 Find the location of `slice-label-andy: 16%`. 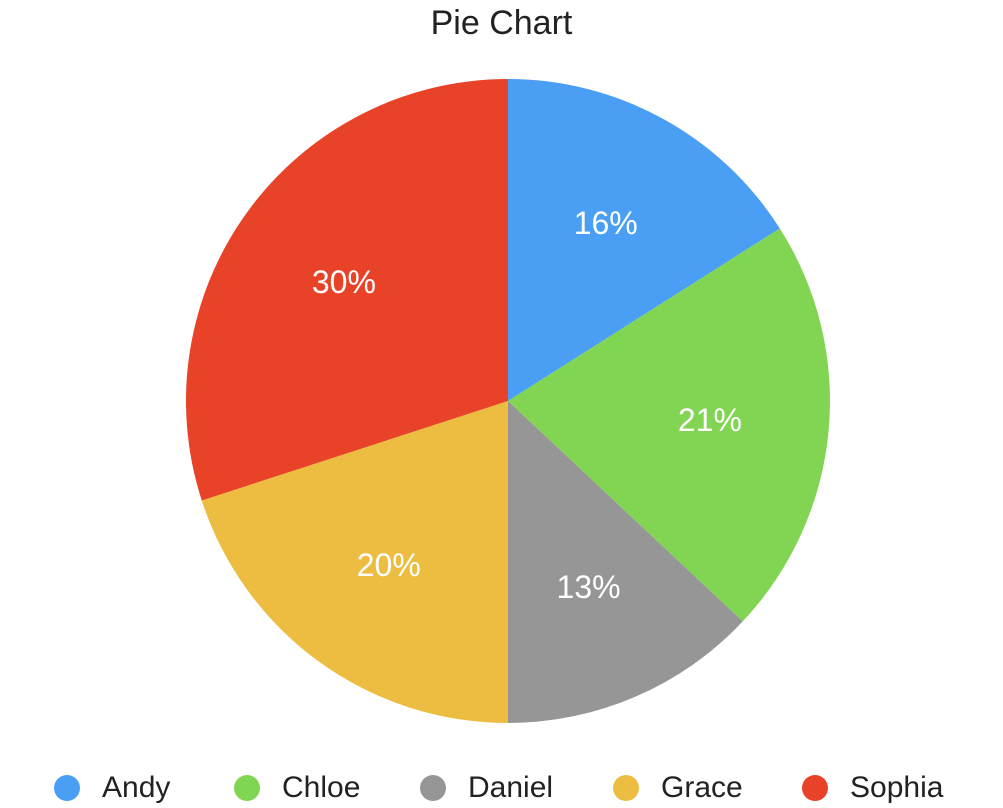

slice-label-andy: 16% is located at coordinates (606, 223).